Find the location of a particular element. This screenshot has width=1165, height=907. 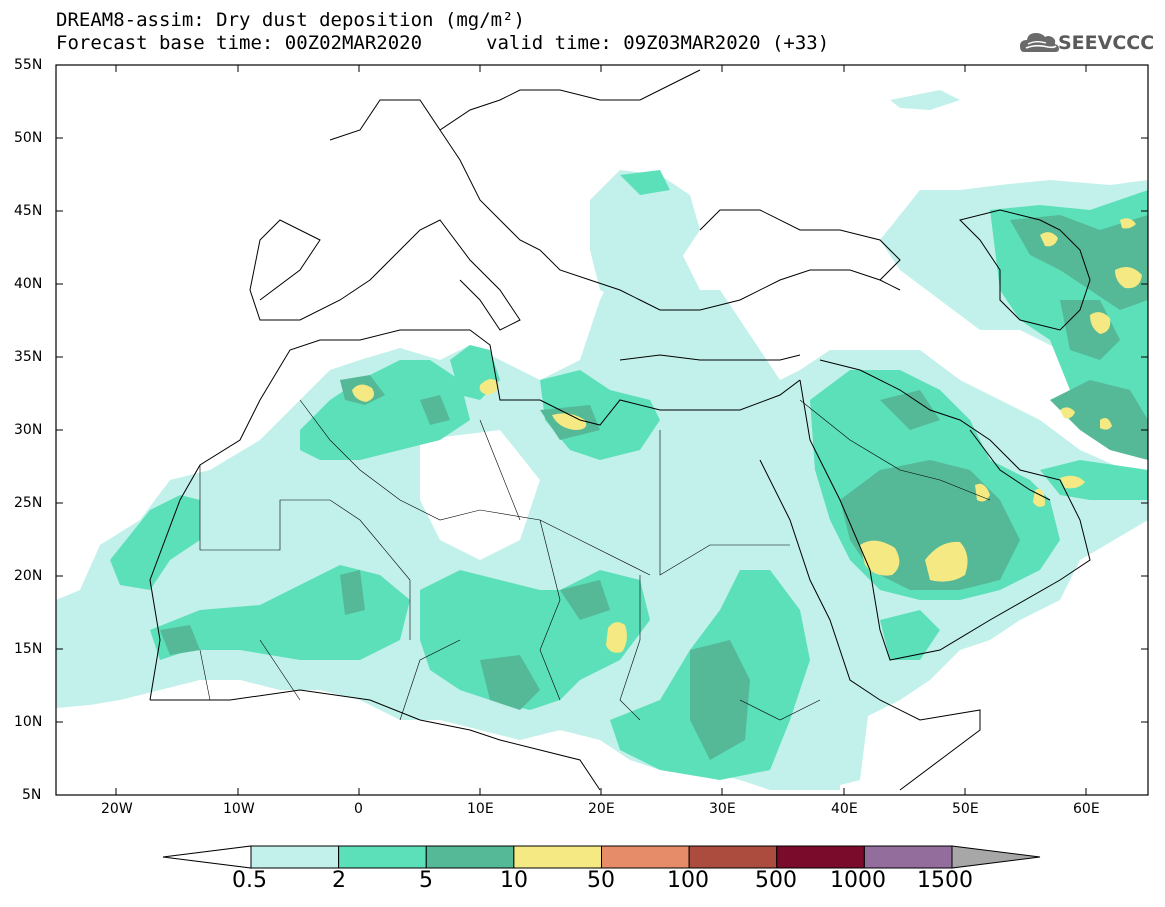

colorbar-label-1500: 1500 is located at coordinates (945, 880).